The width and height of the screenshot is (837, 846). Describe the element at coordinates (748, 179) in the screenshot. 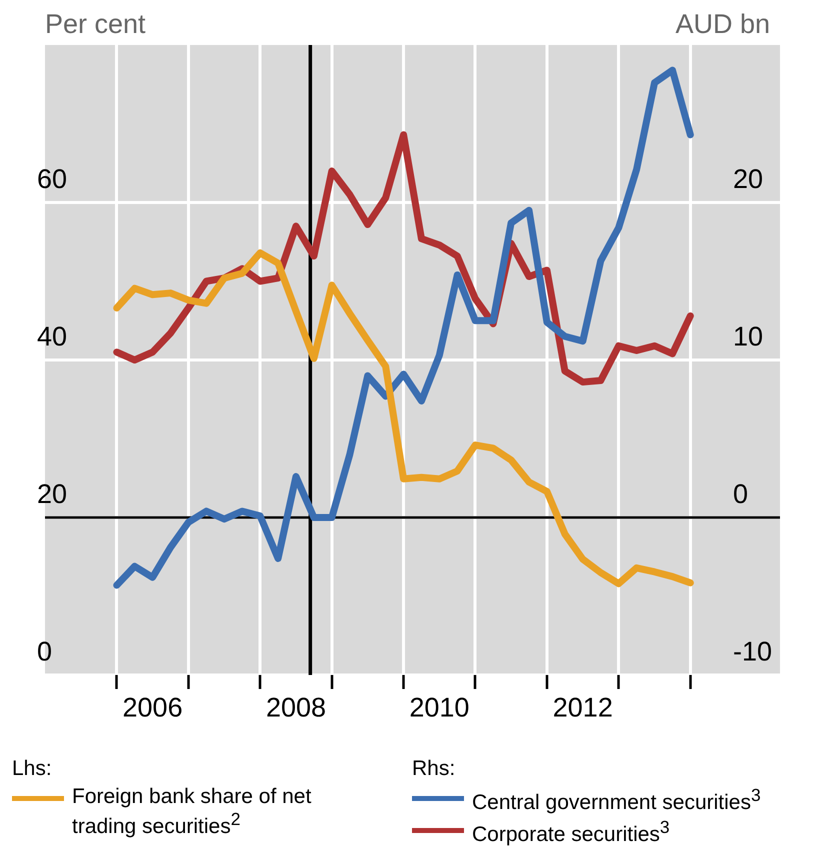

I see `y2-tick-label: 20` at that location.